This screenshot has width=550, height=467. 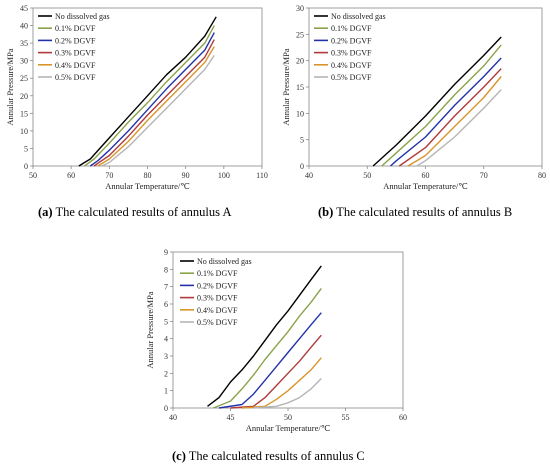 What do you see at coordinates (186, 175) in the screenshot?
I see `x-tick-label: 90` at bounding box center [186, 175].